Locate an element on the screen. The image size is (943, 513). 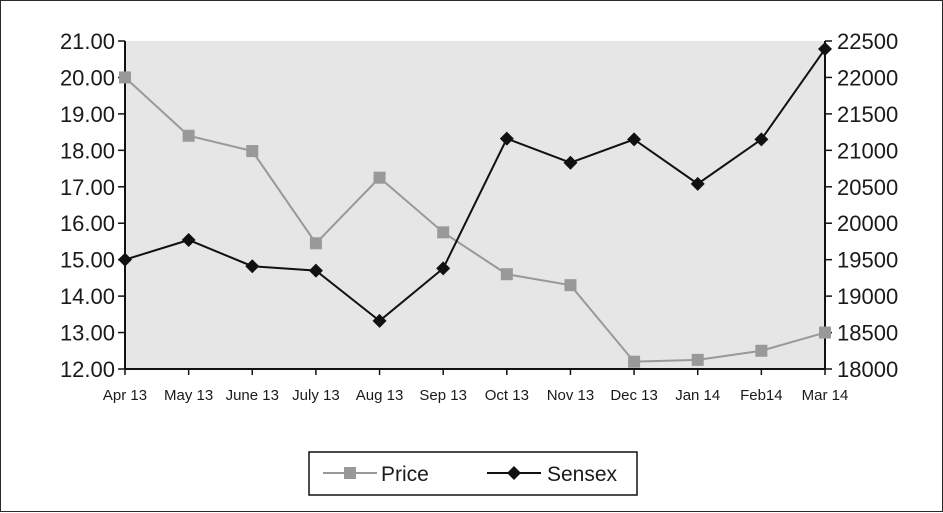
x-tick-label: June 13 is located at coordinates (252, 395).